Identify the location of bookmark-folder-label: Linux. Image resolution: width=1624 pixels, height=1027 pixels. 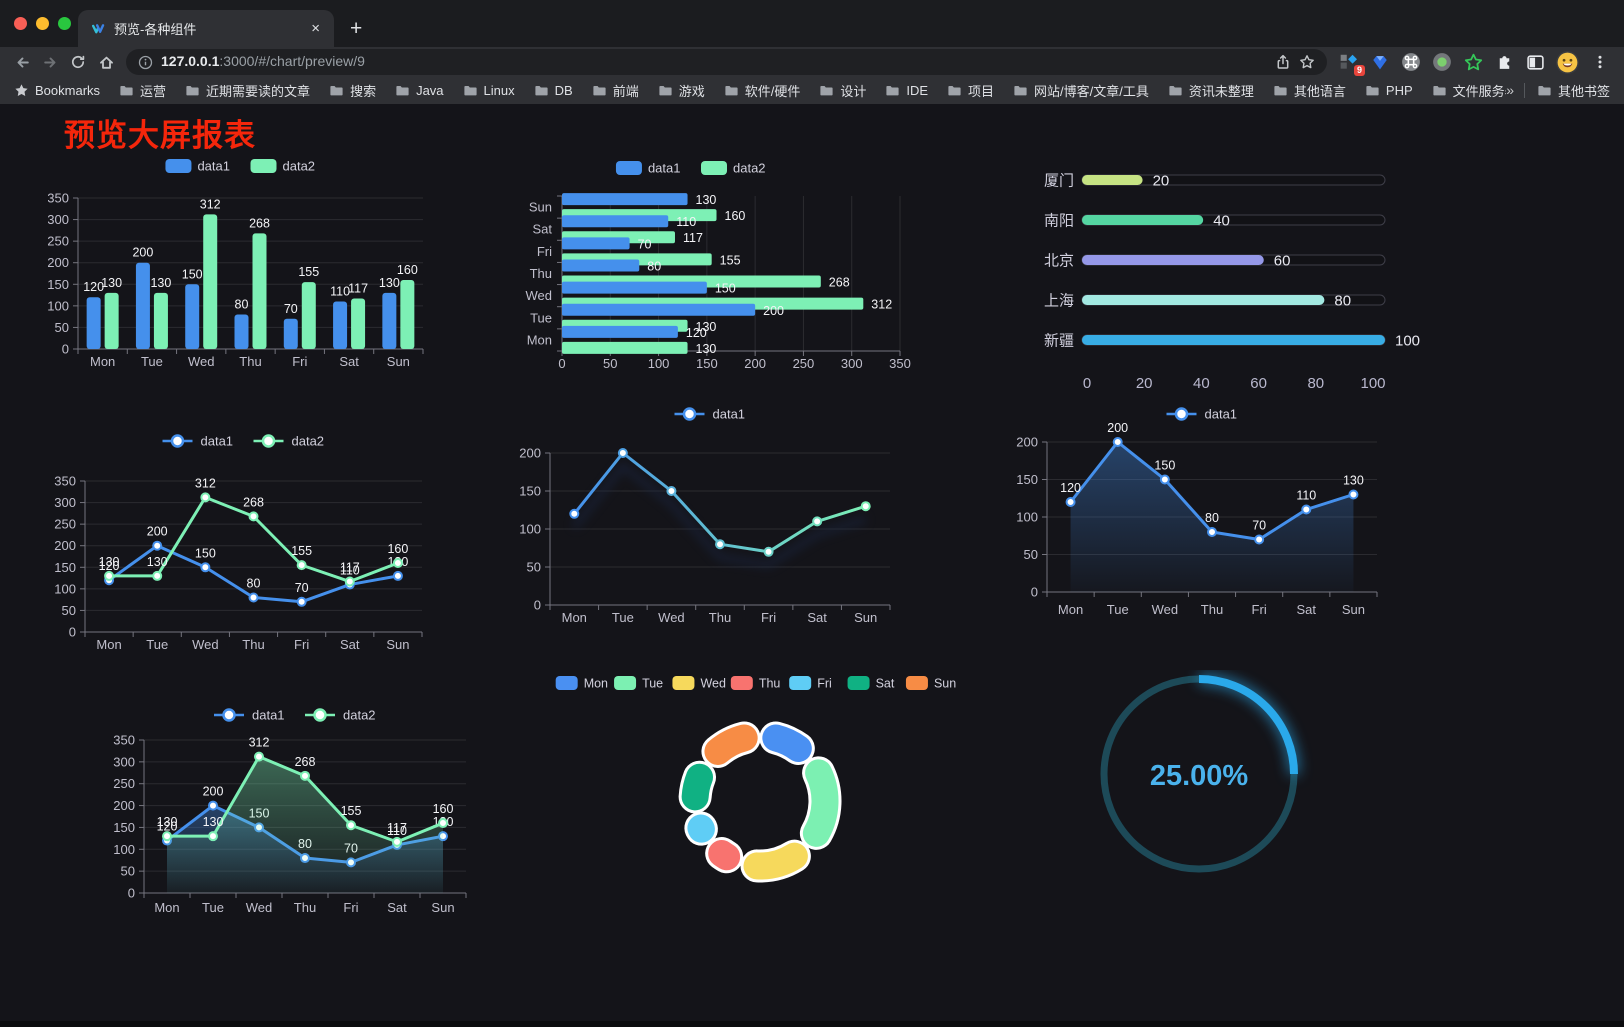
(499, 90).